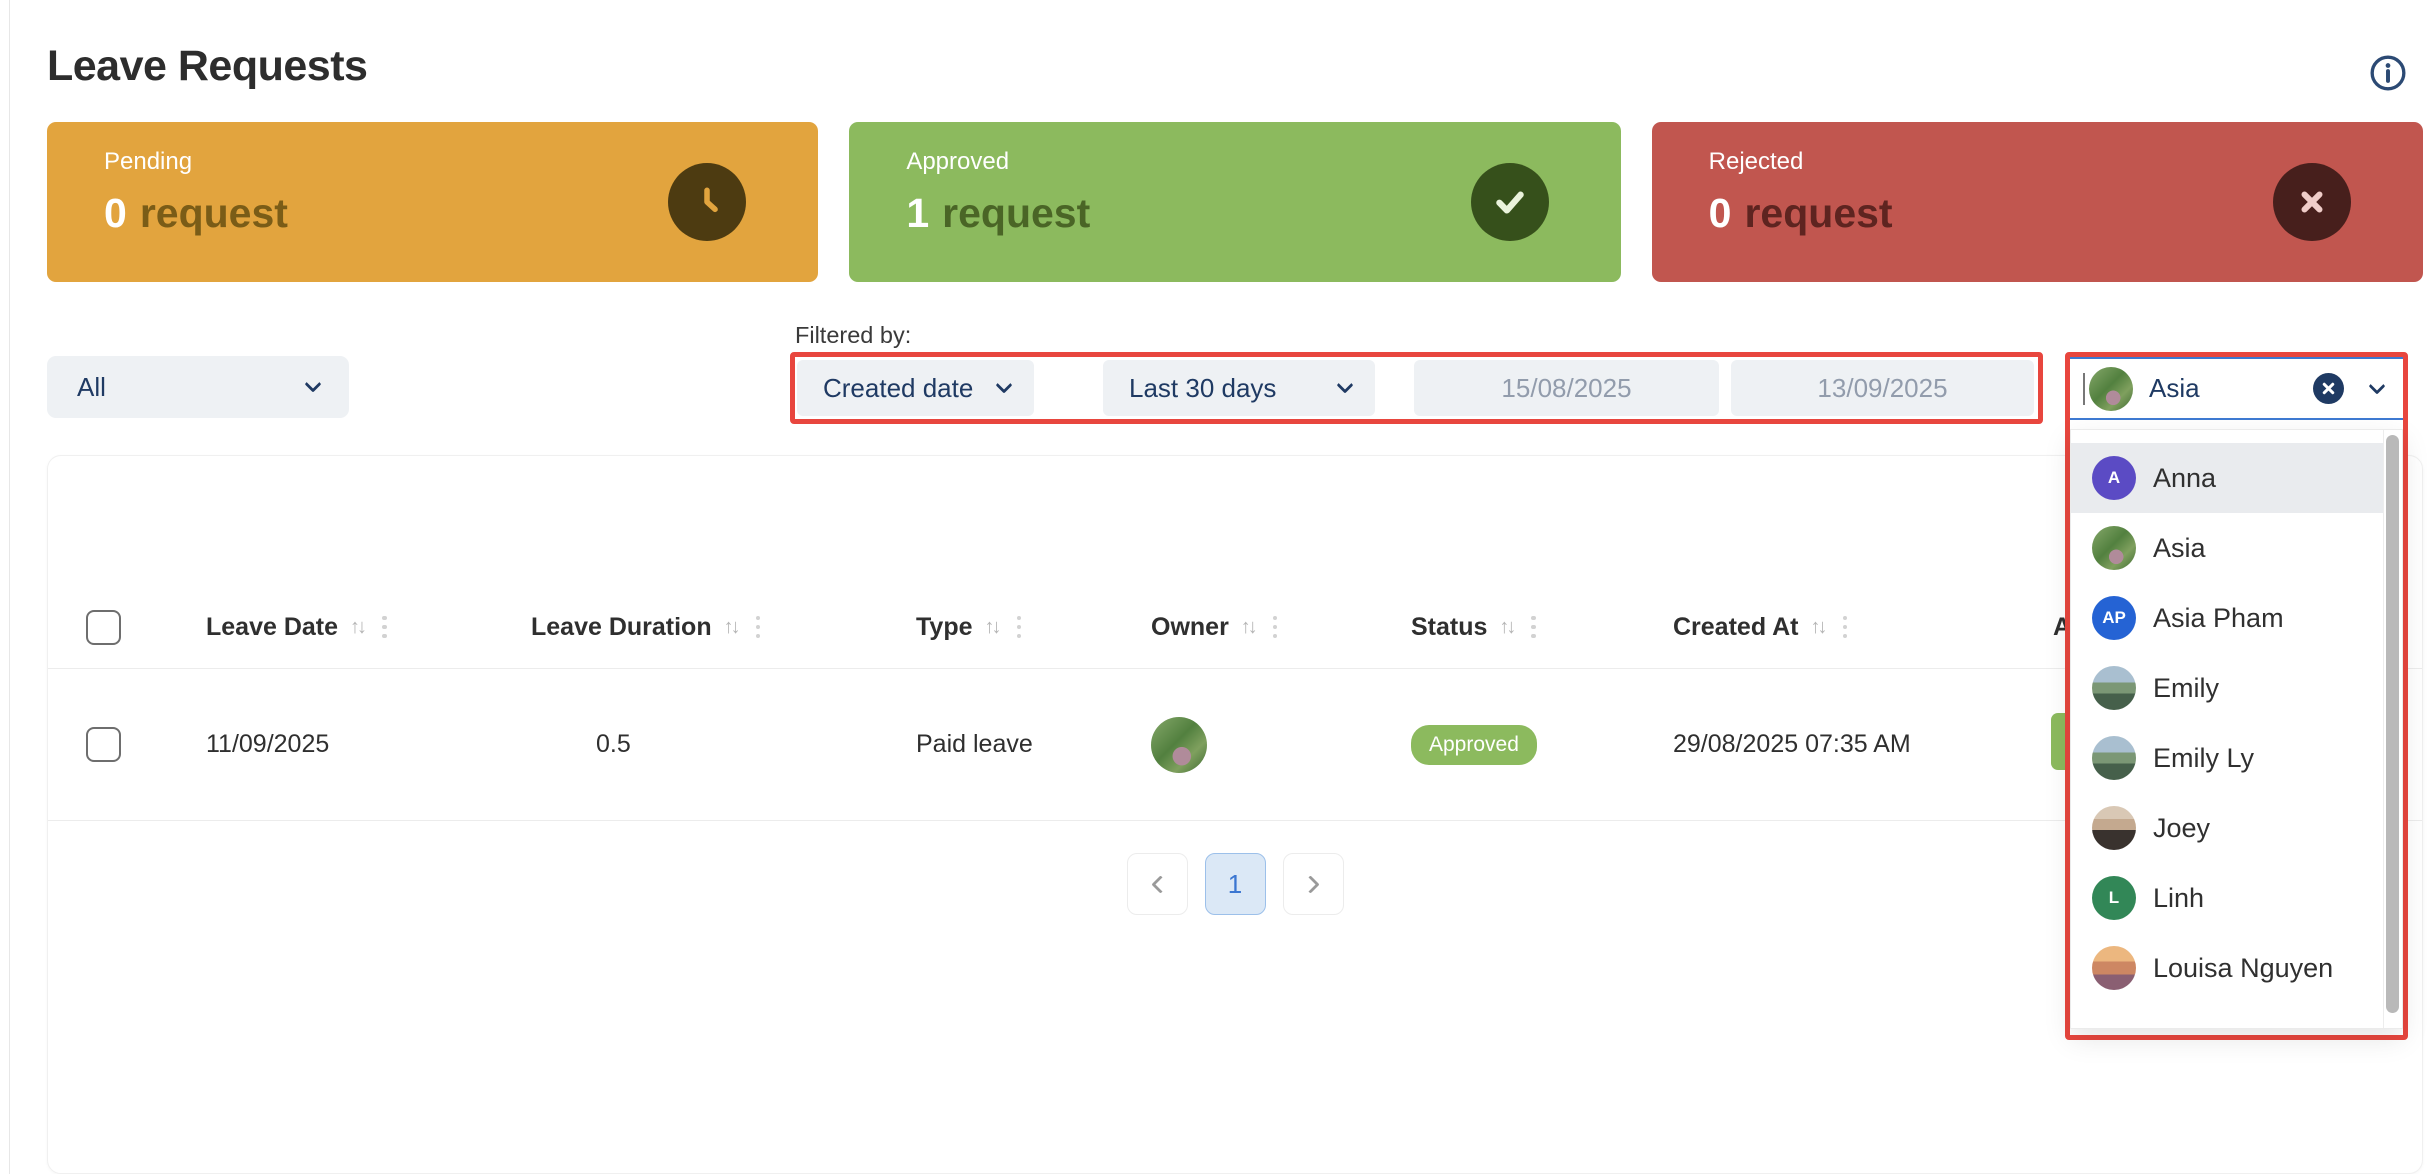 The width and height of the screenshot is (2428, 1174). Describe the element at coordinates (853, 335) in the screenshot. I see `filtered-by-label: Filtered by:` at that location.